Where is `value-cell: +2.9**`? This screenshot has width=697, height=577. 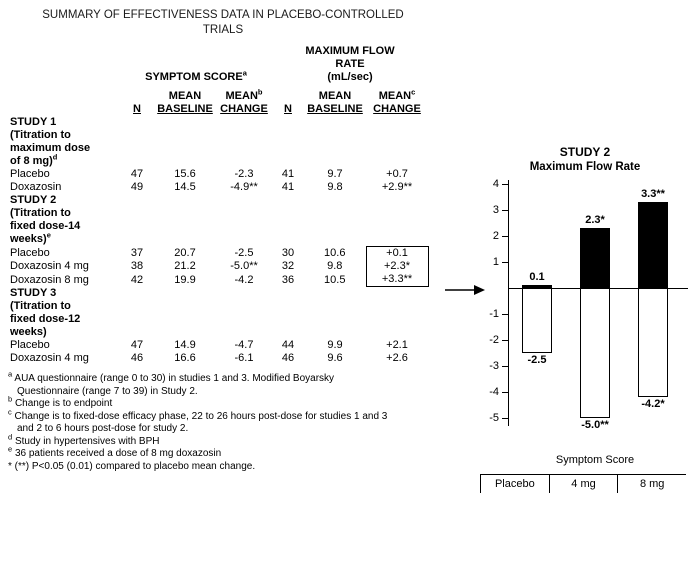
value-cell: +2.9** is located at coordinates (397, 187).